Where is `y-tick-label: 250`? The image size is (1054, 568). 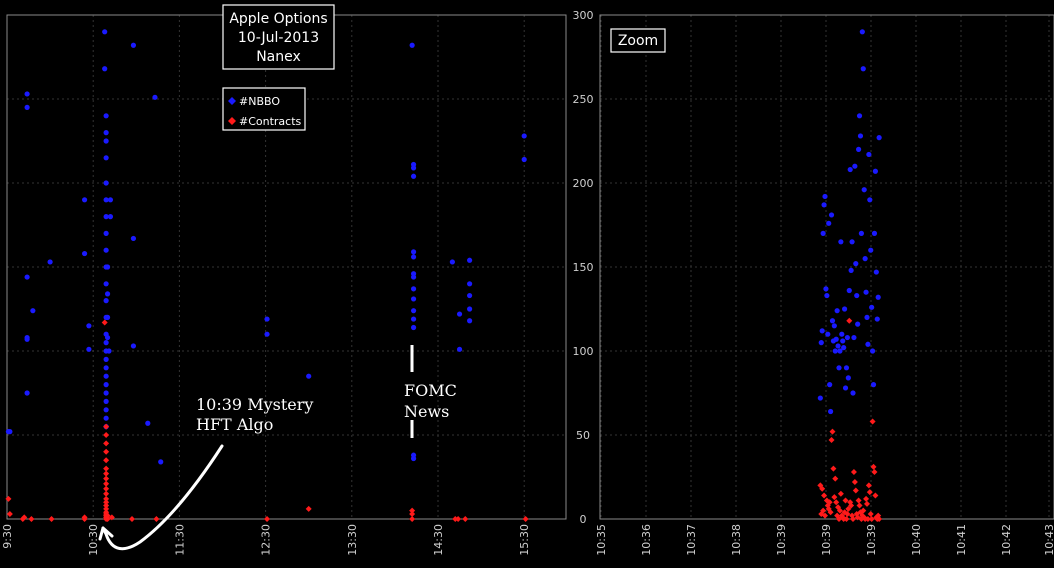 y-tick-label: 250 is located at coordinates (583, 99).